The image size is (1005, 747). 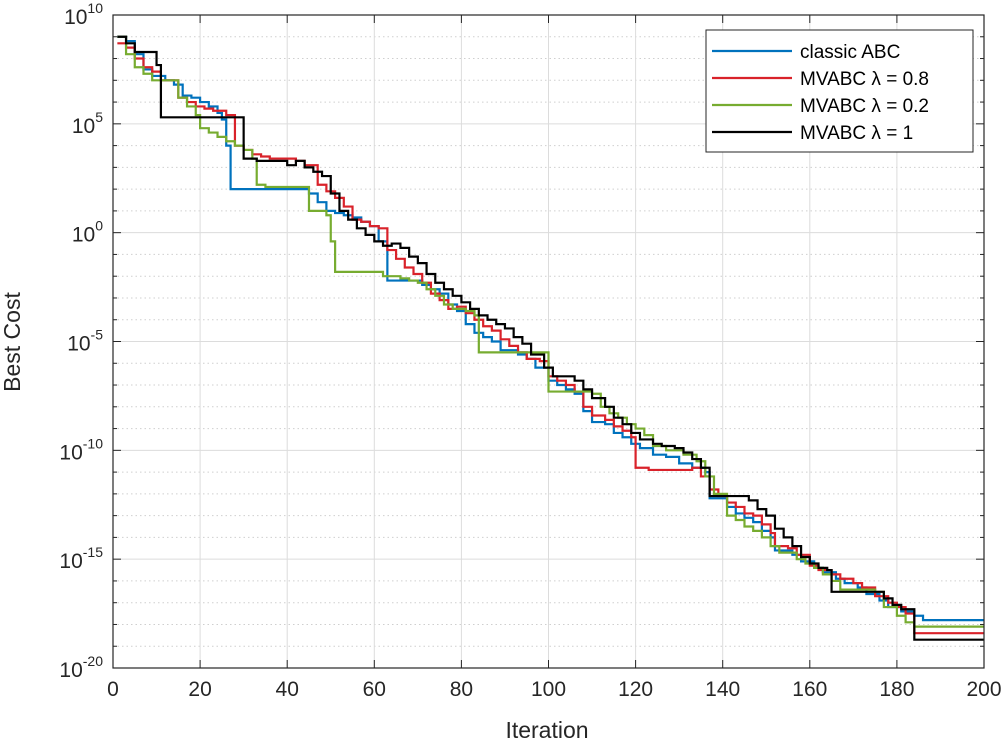 I want to click on y-tick-label: 10⁵, so click(x=87, y=123).